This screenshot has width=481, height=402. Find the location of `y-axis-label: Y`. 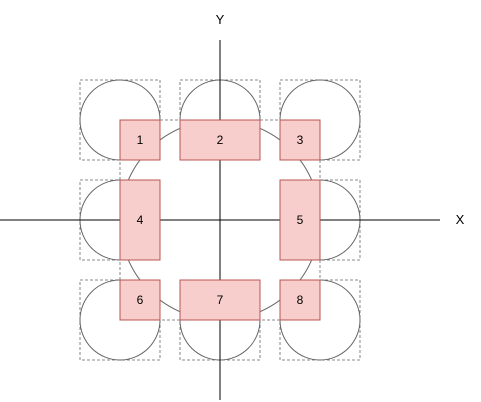

y-axis-label: Y is located at coordinates (220, 19).